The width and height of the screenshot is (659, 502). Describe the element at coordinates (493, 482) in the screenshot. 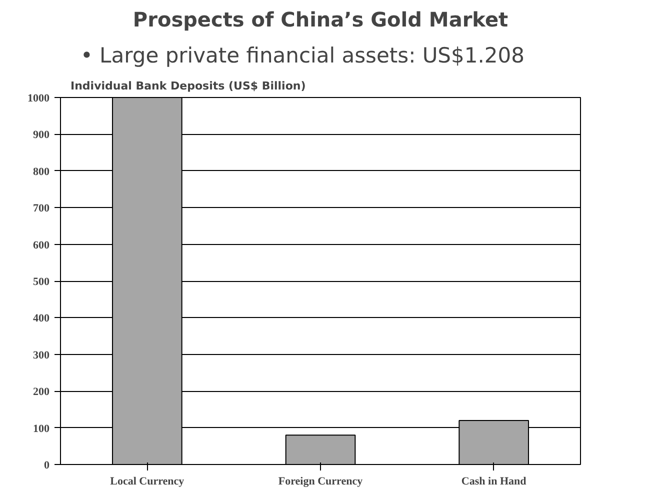

I see `x-tick-label: Cash in Hand` at that location.